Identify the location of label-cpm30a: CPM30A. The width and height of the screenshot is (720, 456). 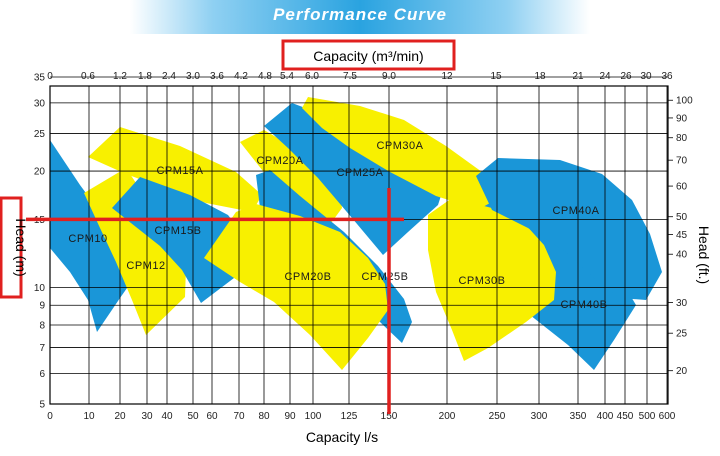
(399, 146).